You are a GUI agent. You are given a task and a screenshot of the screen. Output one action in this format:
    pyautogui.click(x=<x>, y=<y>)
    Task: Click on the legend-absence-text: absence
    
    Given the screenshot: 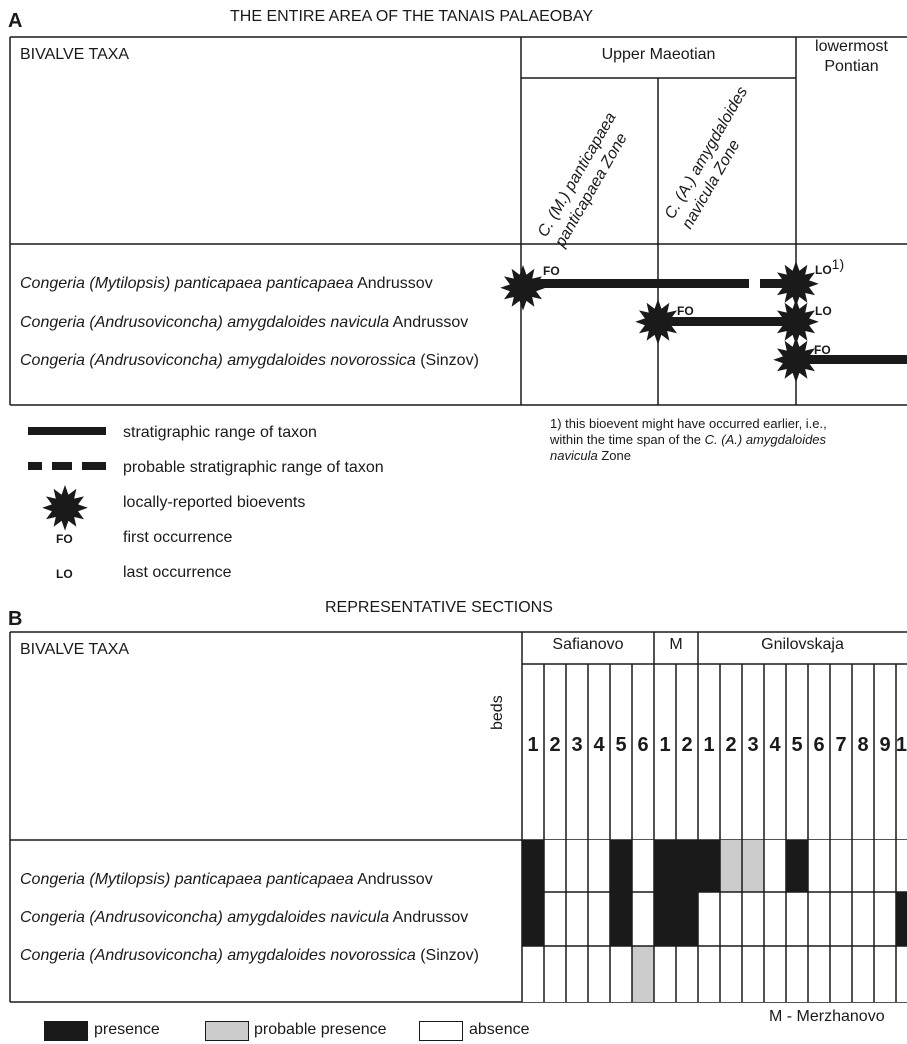 What is the action you would take?
    pyautogui.click(x=499, y=1029)
    